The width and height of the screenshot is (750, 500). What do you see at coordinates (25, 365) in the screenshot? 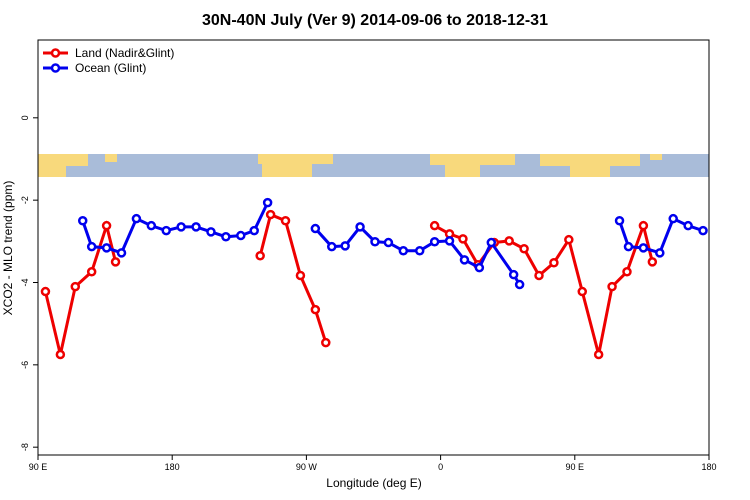
I see `y-tick-label: -6` at bounding box center [25, 365].